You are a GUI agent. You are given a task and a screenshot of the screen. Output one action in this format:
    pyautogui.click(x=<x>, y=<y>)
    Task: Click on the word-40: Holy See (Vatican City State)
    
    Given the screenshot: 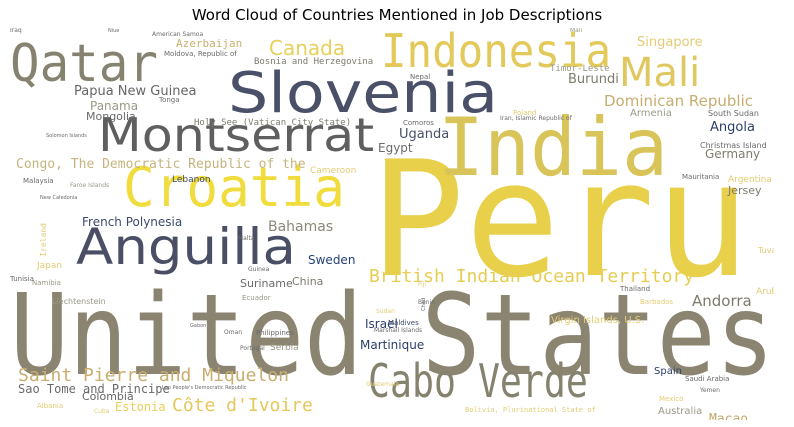 What is the action you would take?
    pyautogui.click(x=273, y=123)
    